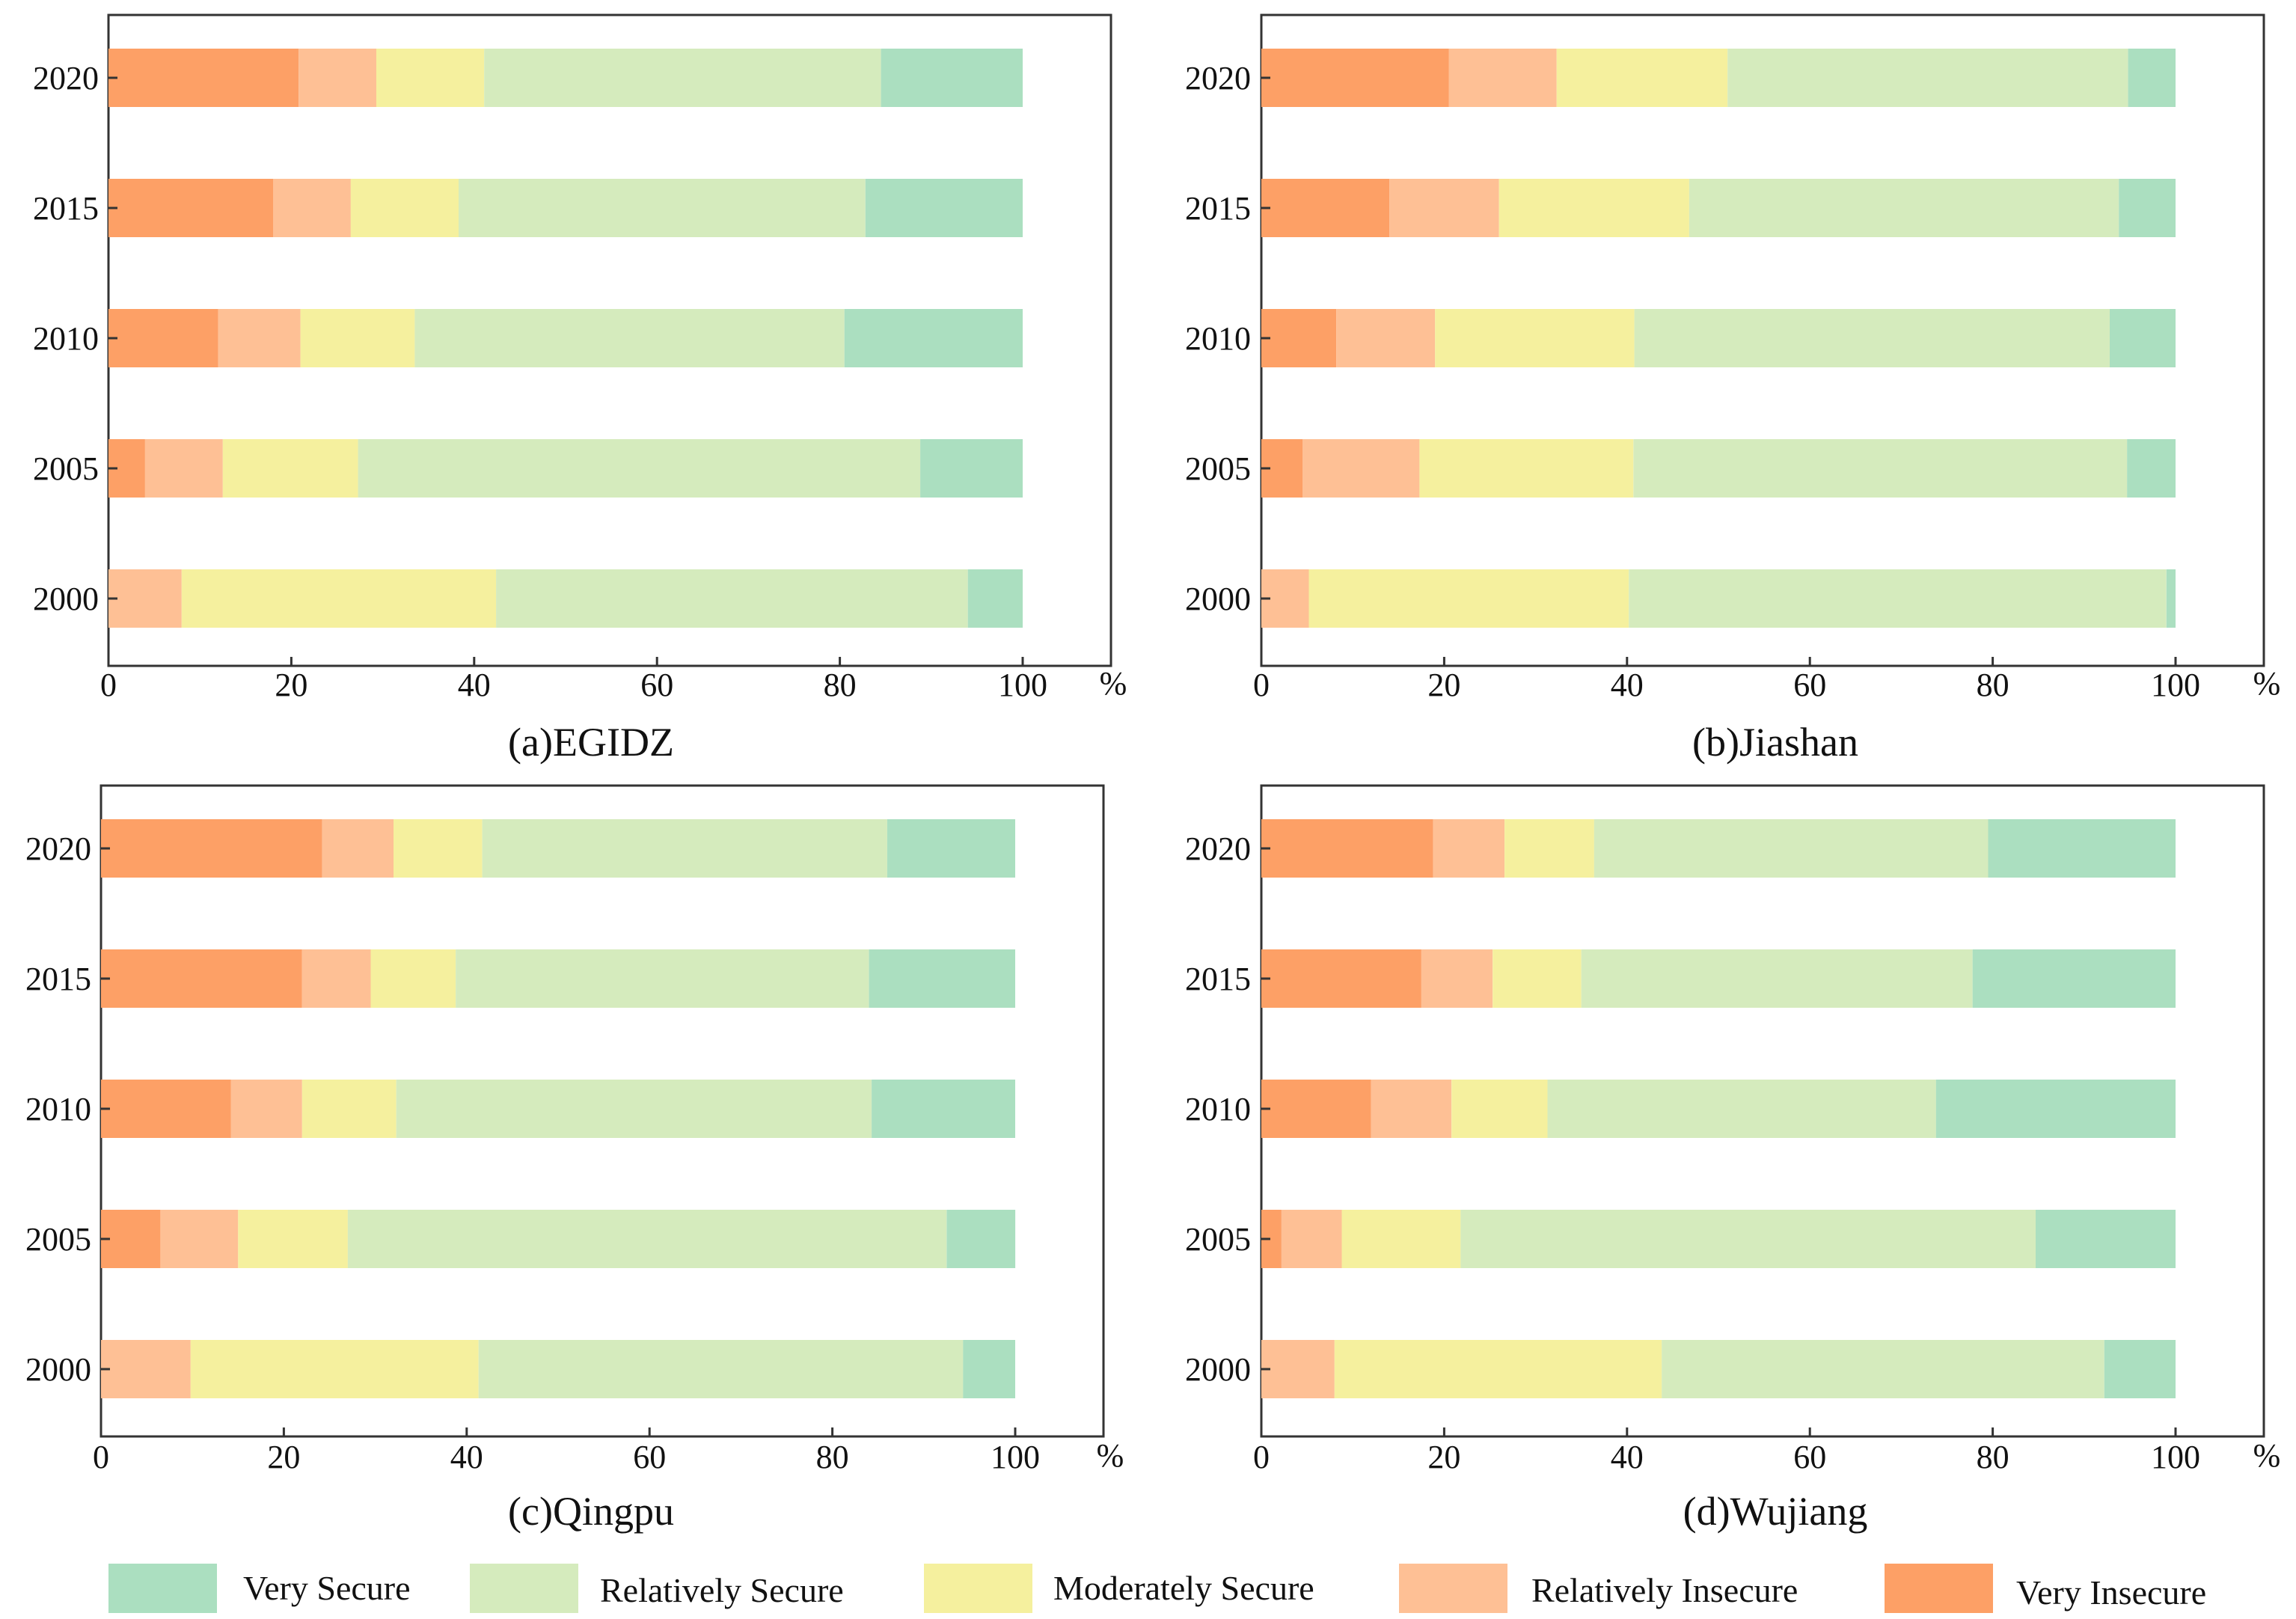  Describe the element at coordinates (1218, 979) in the screenshot. I see `panel-d-ylabel-2015: 2015` at that location.